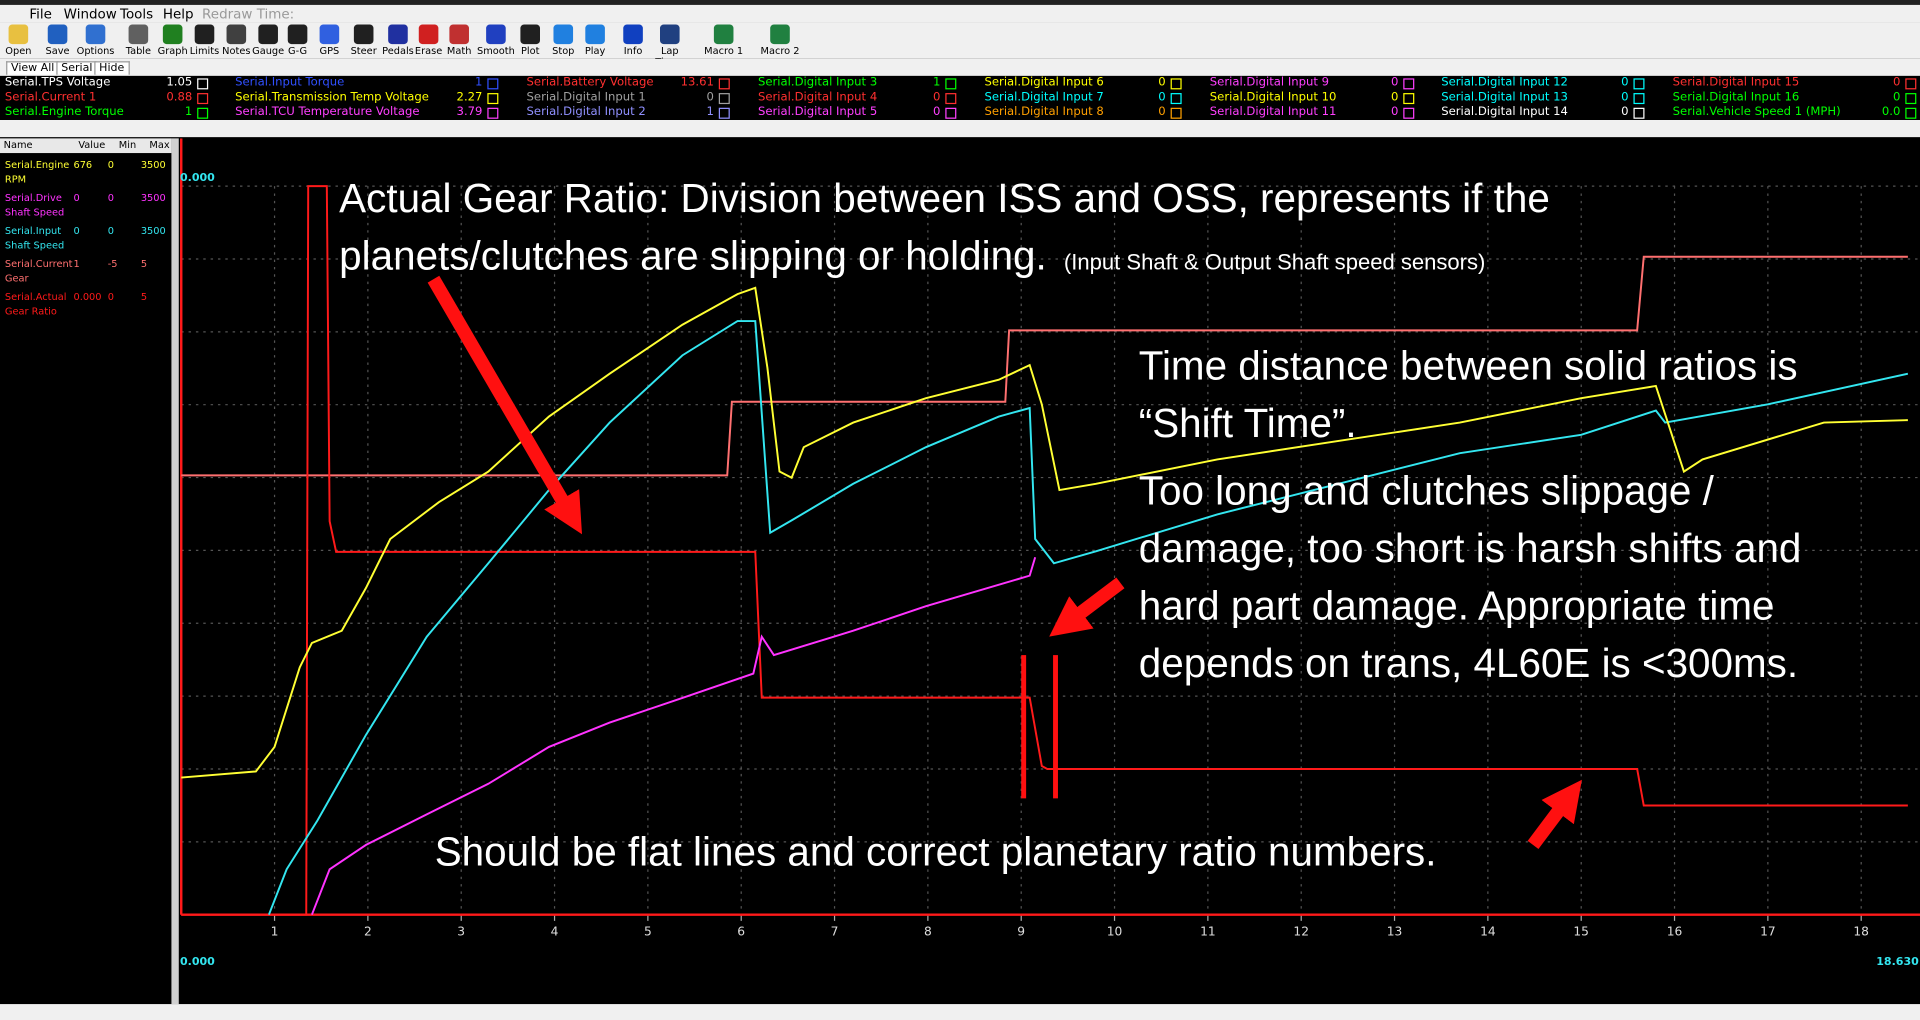 The height and width of the screenshot is (1020, 1920). I want to click on toolbar-button: Plot, so click(530, 40).